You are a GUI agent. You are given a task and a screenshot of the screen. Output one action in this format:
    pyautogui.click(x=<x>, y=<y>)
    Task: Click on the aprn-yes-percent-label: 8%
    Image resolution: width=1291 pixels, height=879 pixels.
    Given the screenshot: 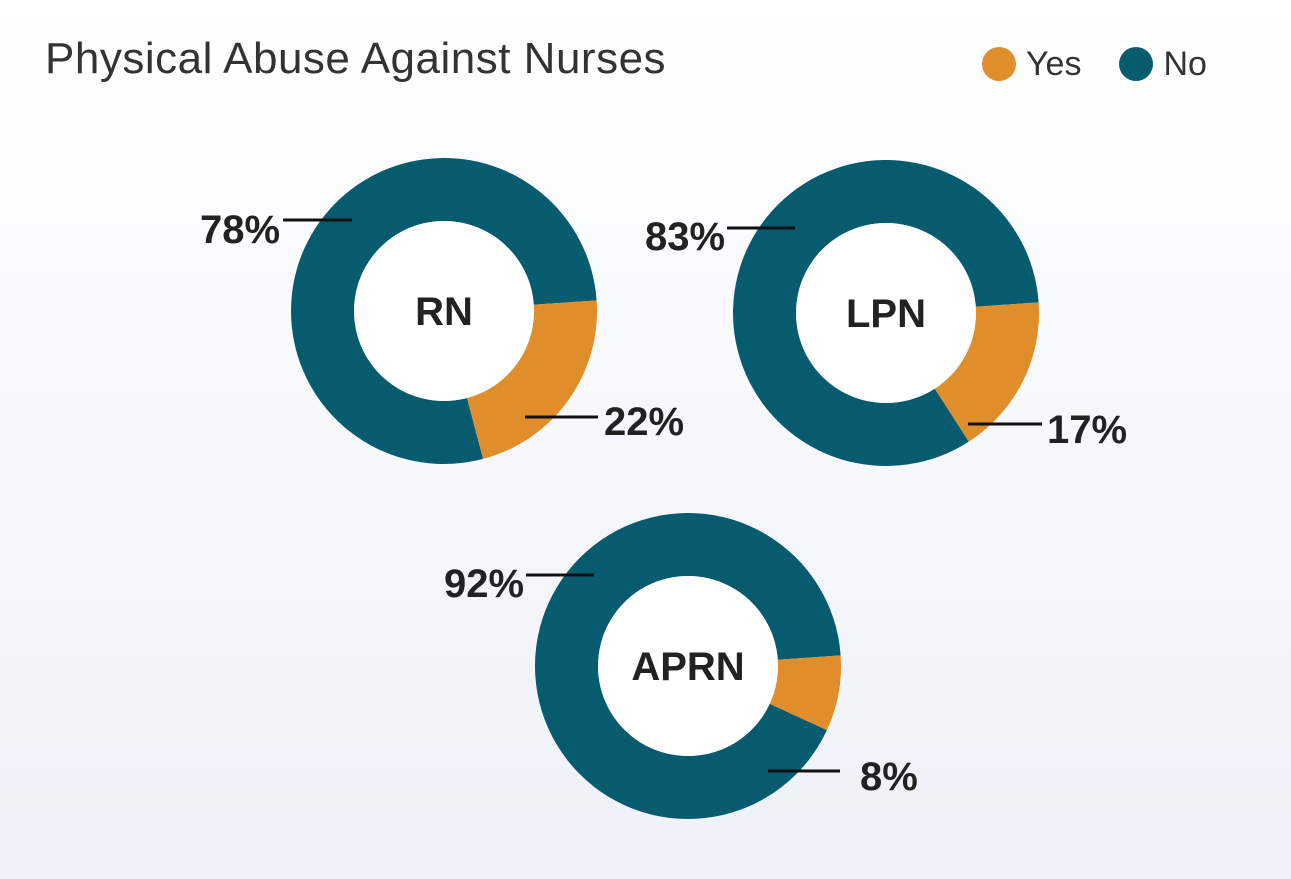 What is the action you would take?
    pyautogui.click(x=889, y=777)
    